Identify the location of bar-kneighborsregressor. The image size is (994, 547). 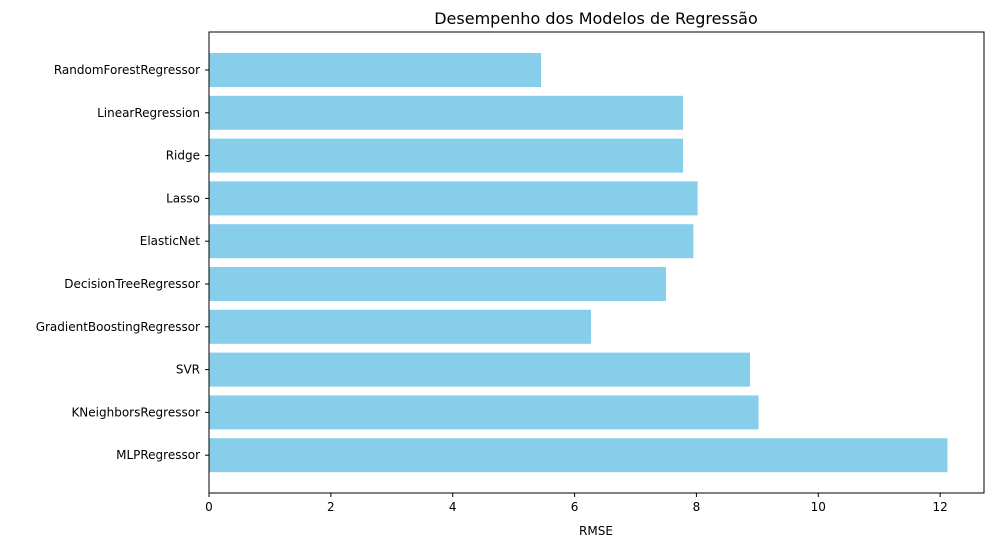
(484, 412).